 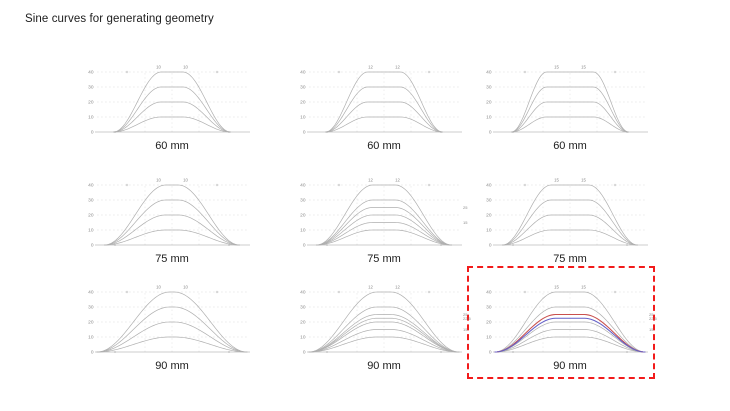 What do you see at coordinates (384, 213) in the screenshot?
I see `sine-chart-svg: 0 10 20 30 40 12 12 25 15` at bounding box center [384, 213].